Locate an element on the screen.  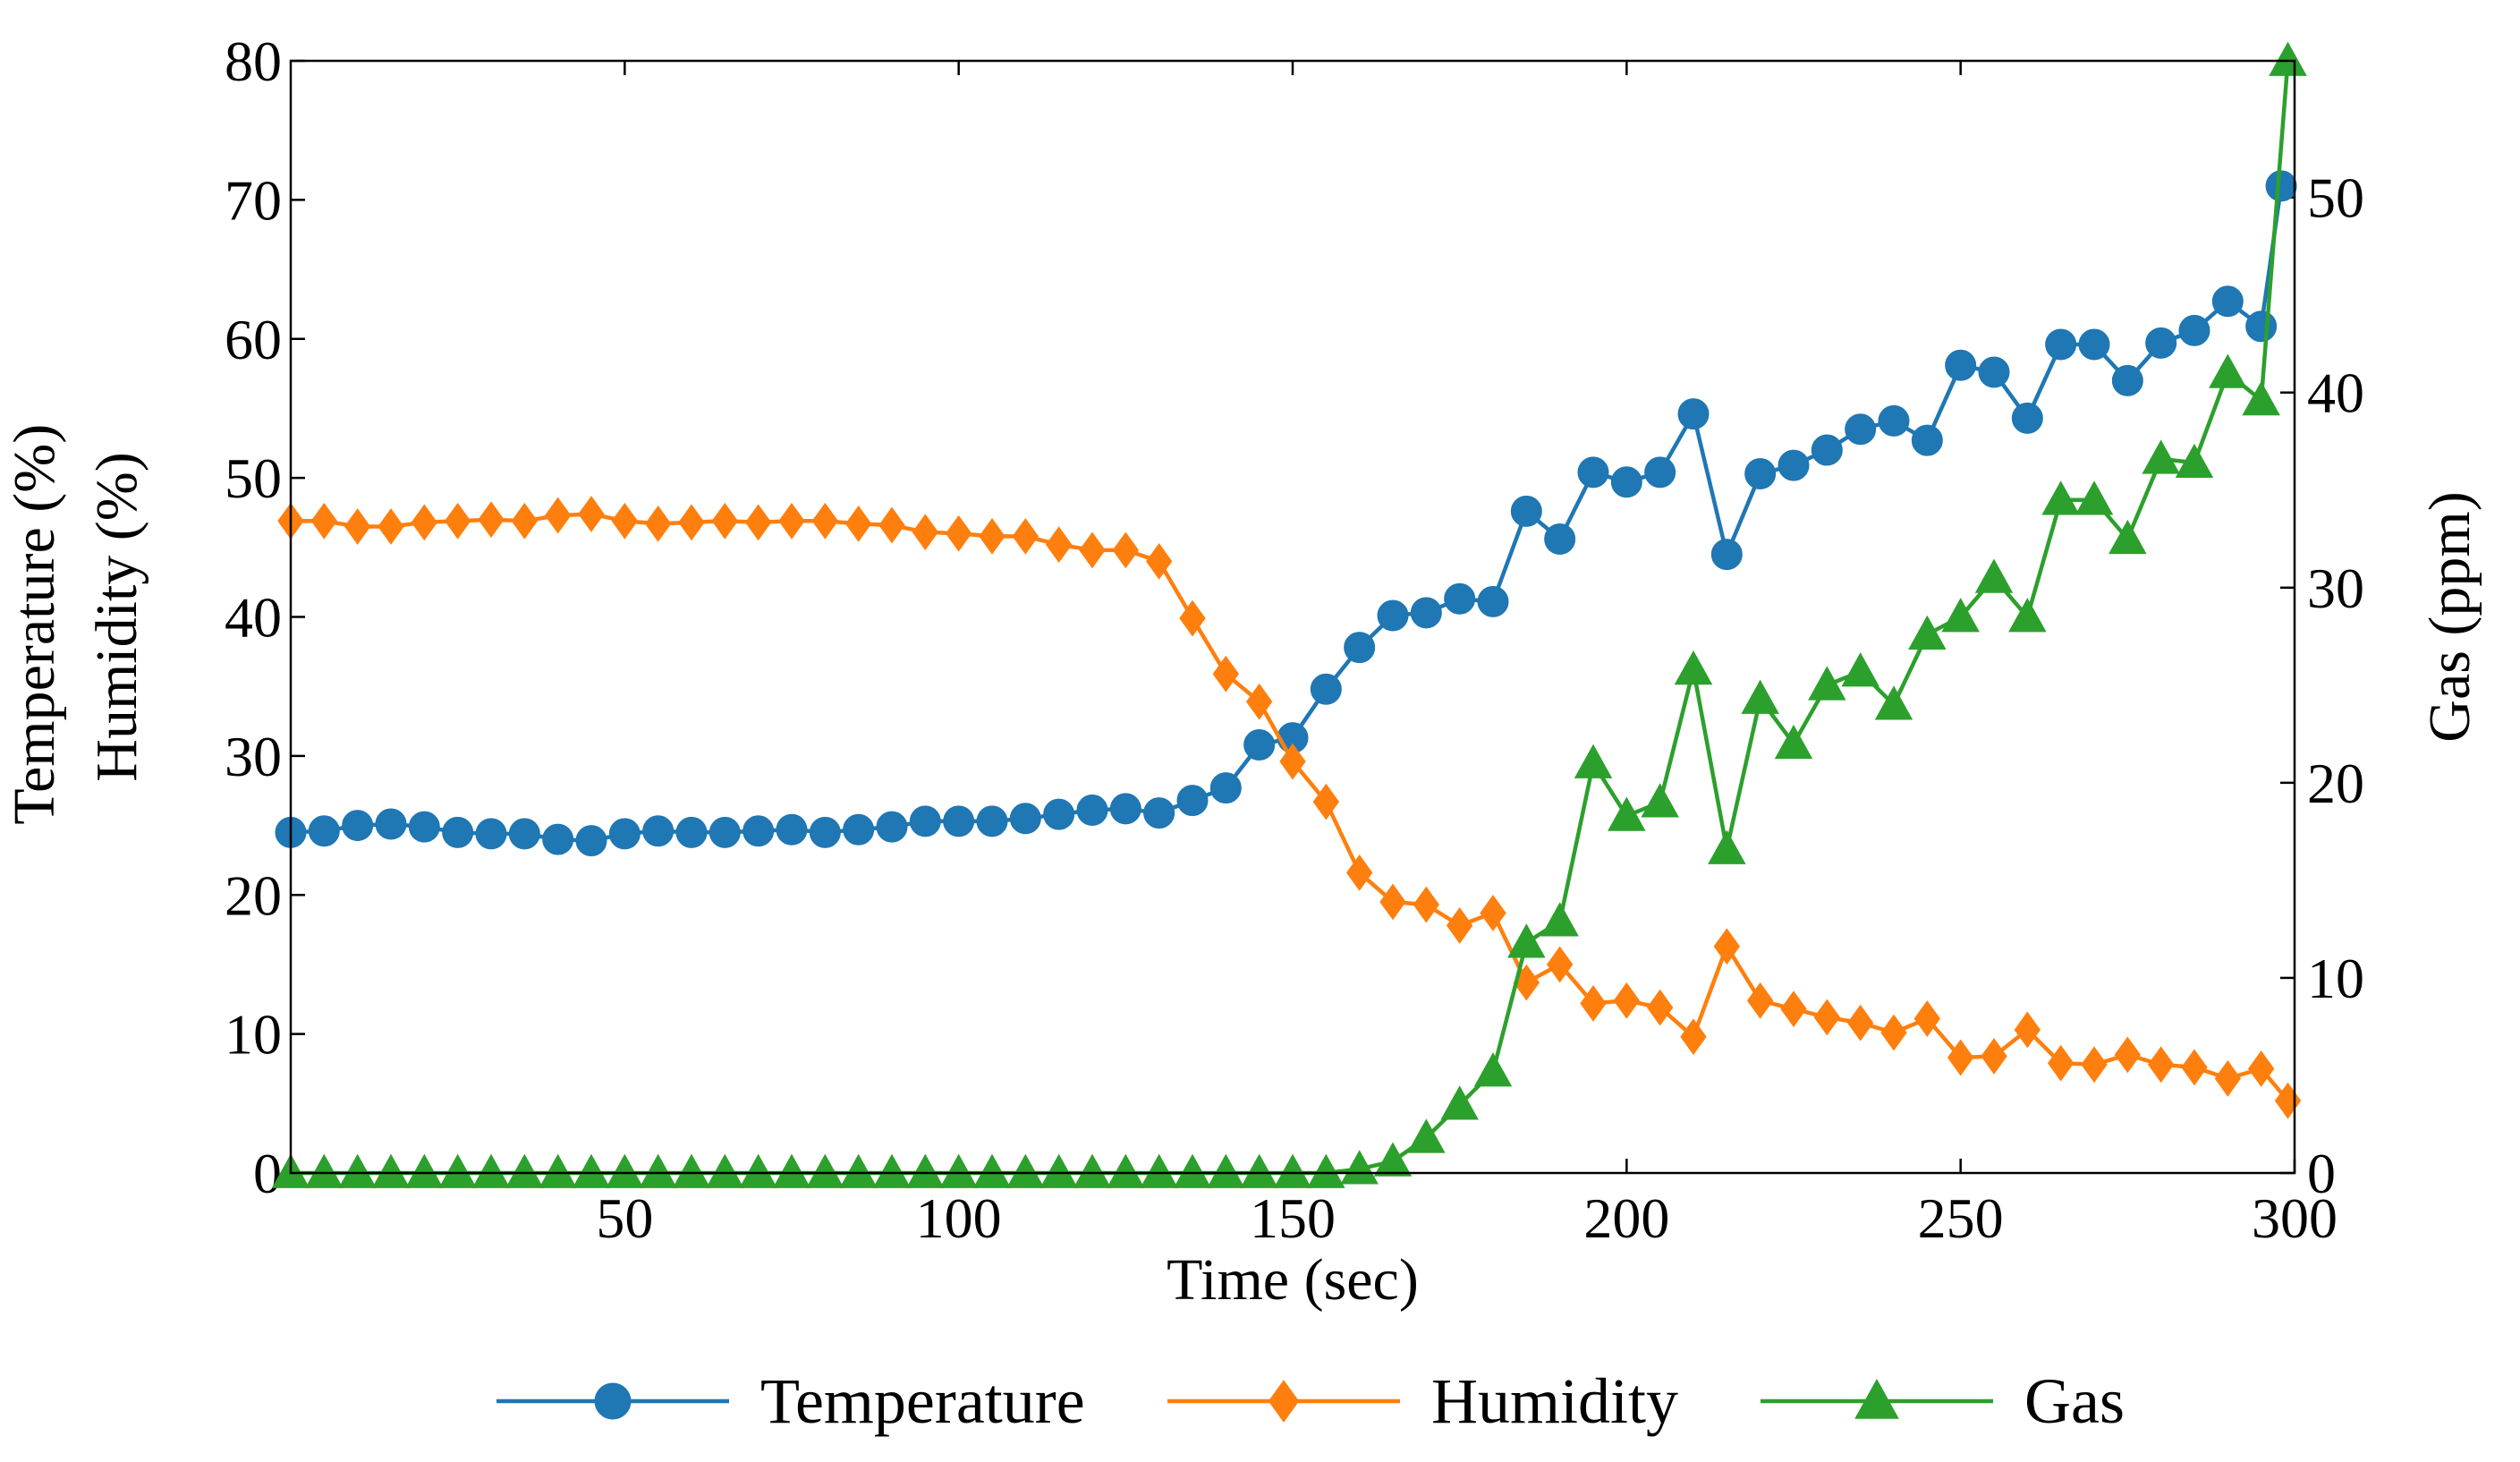
x-tick-label: 300 is located at coordinates (2295, 1218).